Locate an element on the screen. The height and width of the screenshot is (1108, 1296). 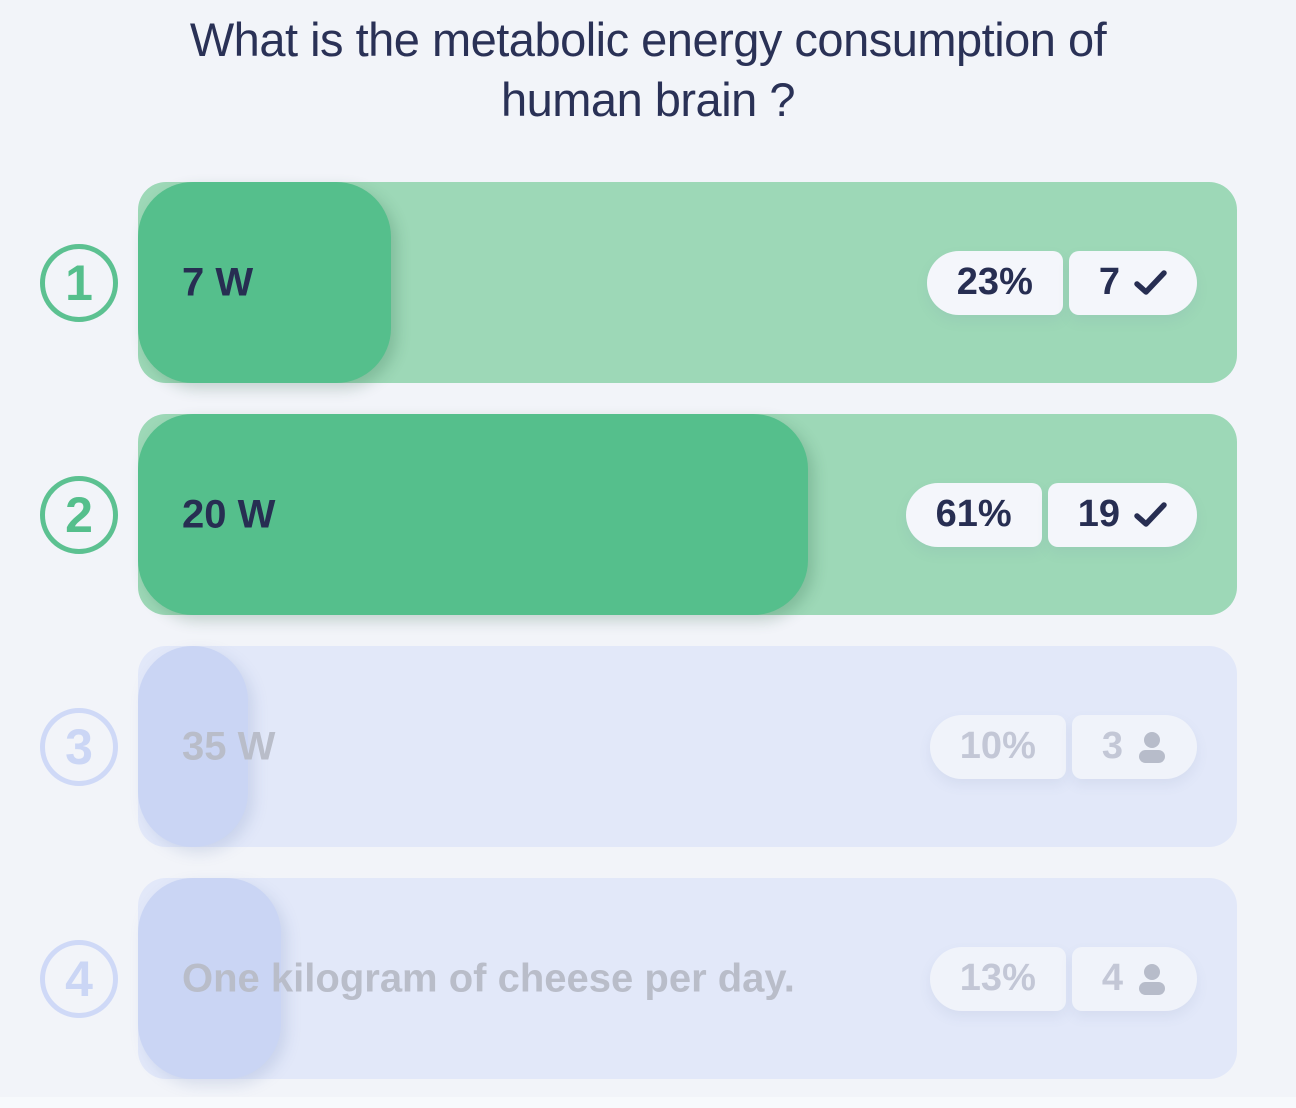
vote-count-badge: 7 is located at coordinates (1132, 282).